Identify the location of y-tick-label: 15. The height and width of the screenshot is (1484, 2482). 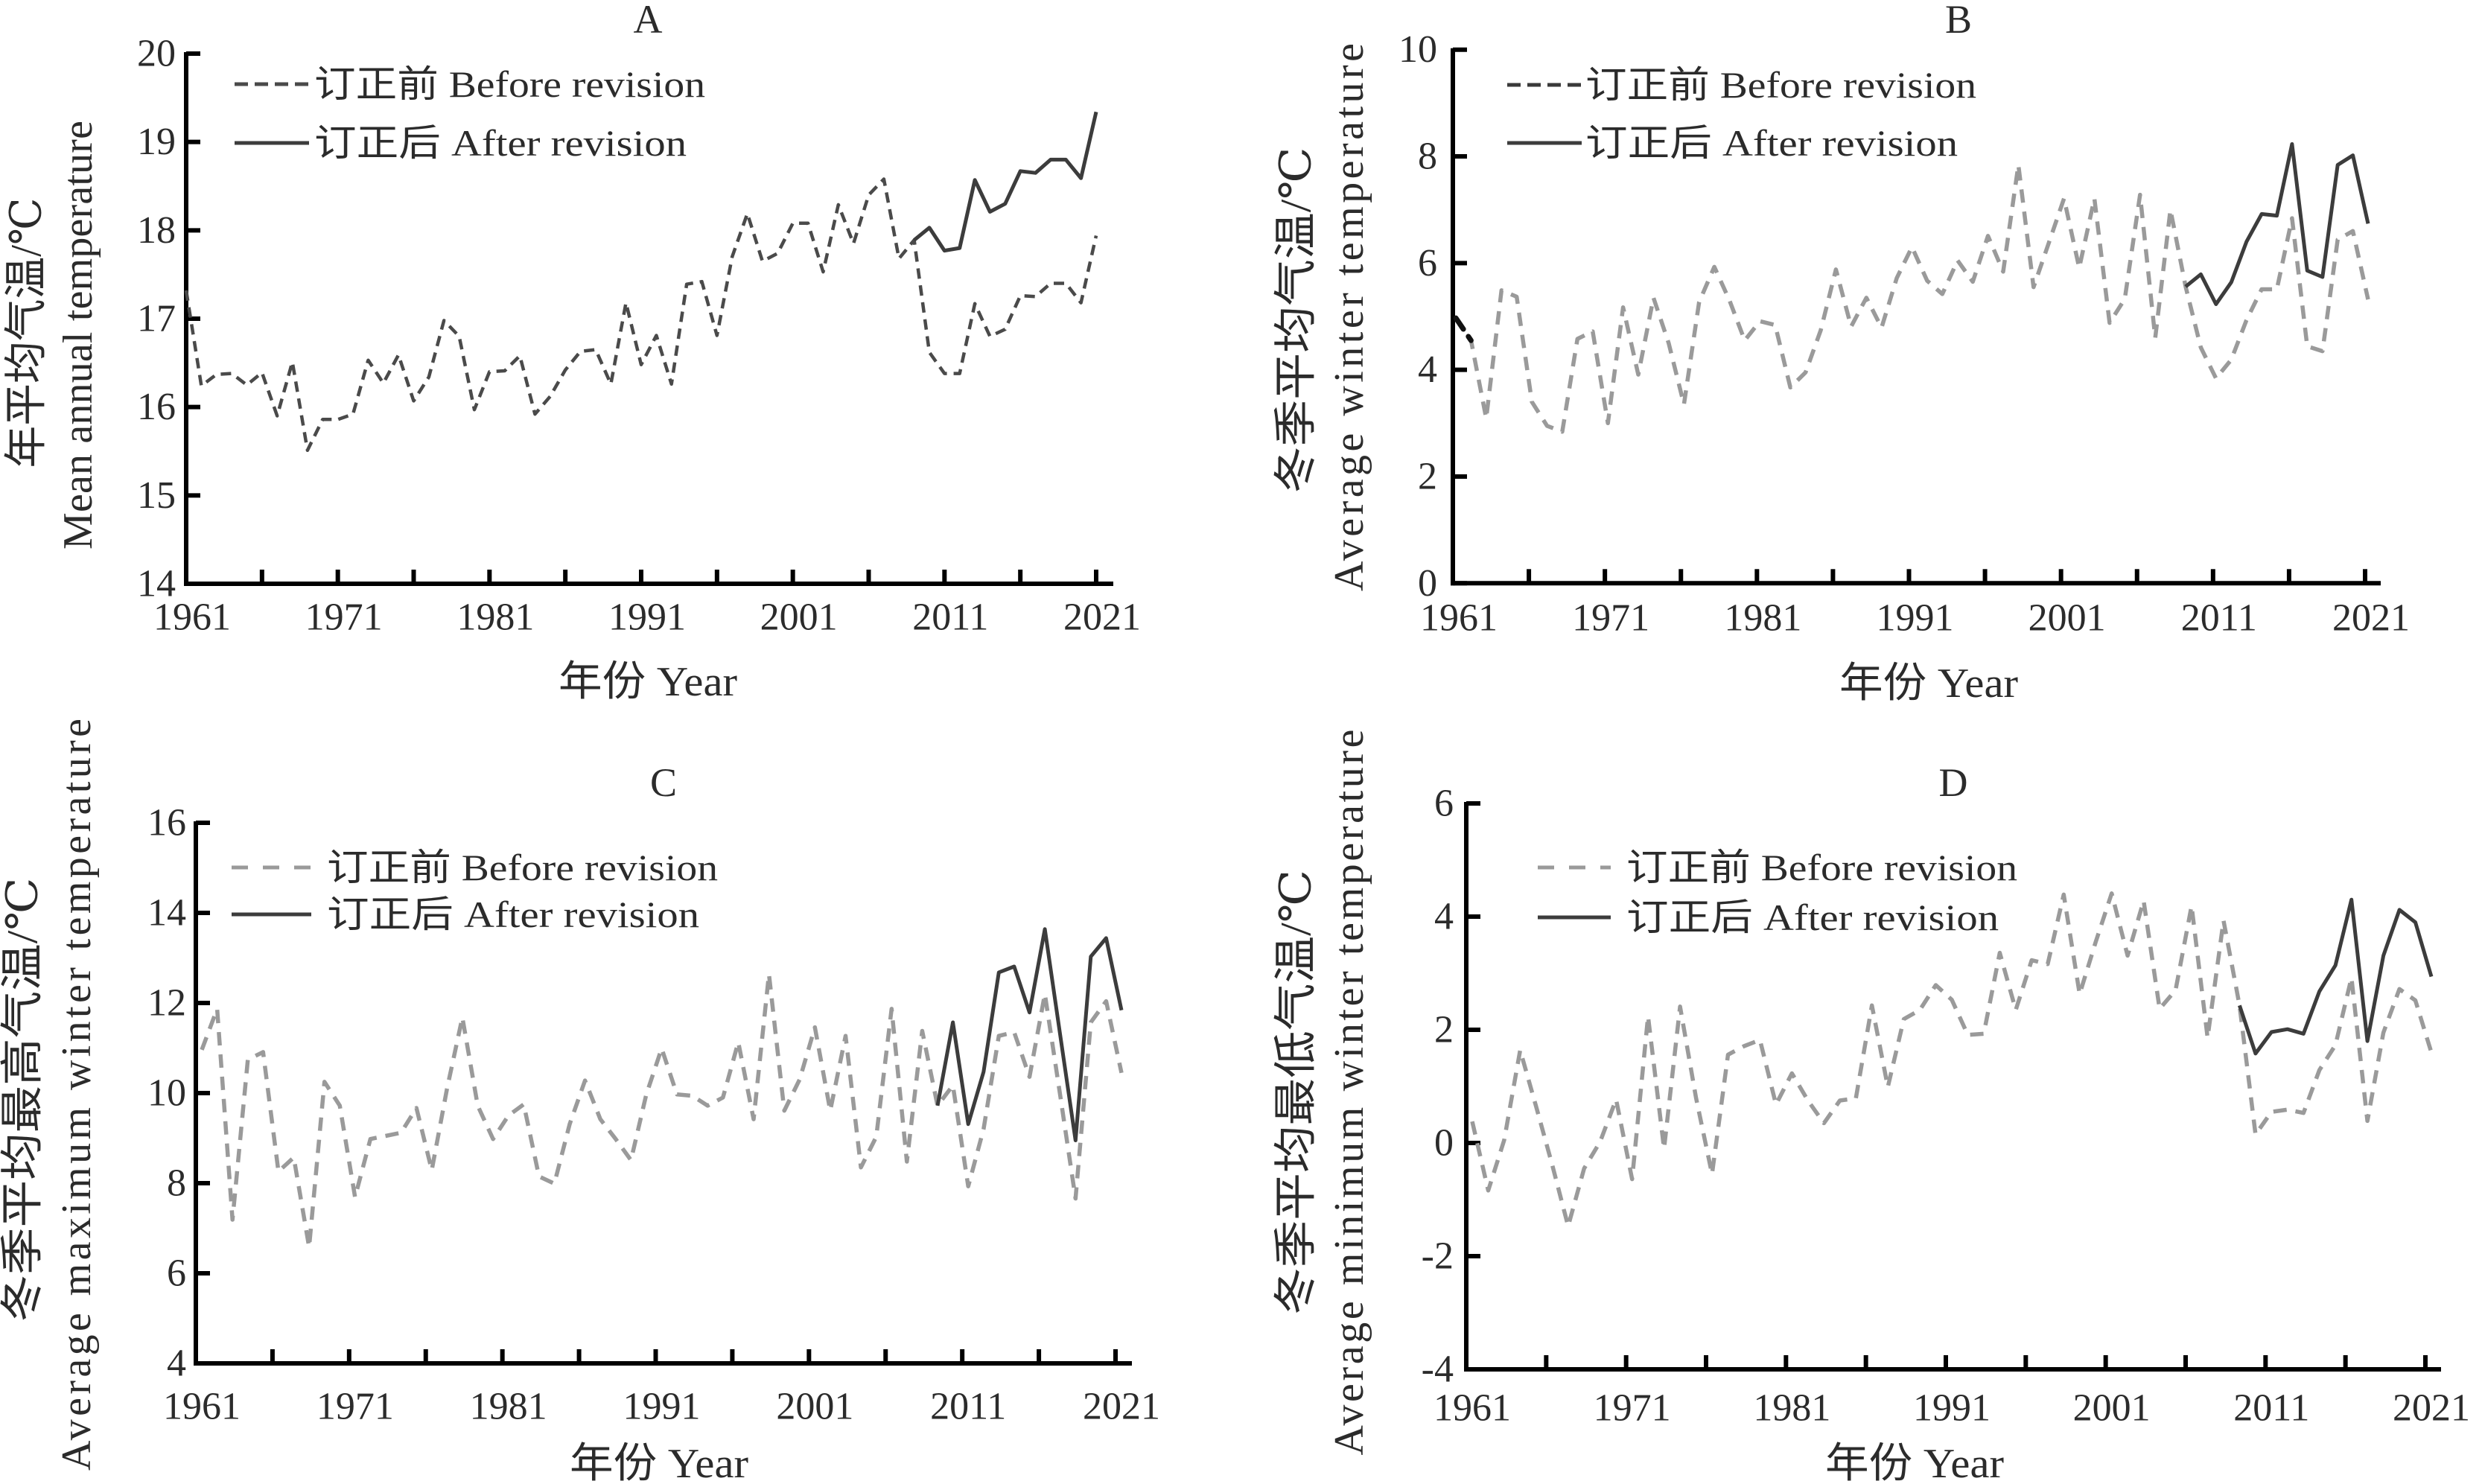
(157, 495).